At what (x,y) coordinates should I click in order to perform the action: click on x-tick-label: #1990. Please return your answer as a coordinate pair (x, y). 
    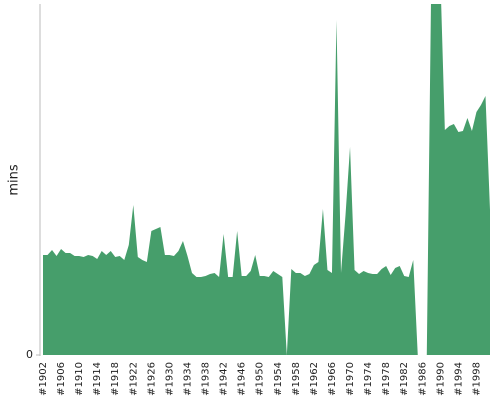
    Looking at the image, I should click on (440, 379).